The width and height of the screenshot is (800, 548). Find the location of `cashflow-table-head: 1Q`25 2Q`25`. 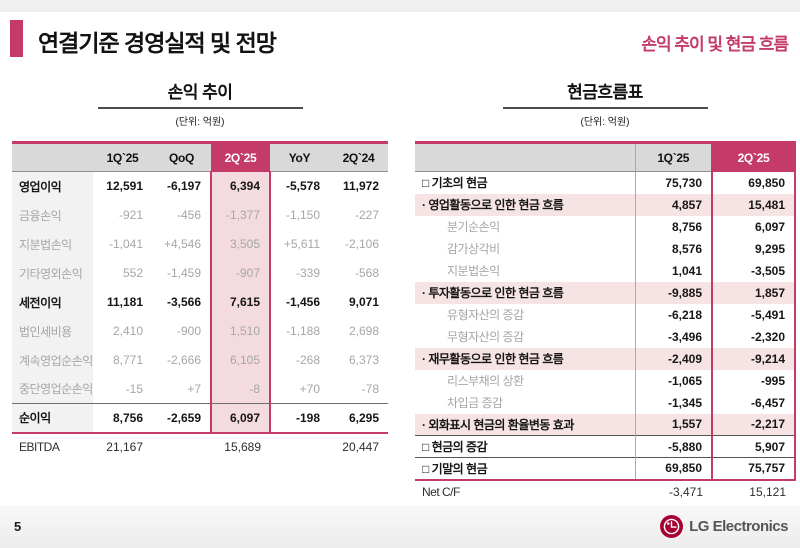

cashflow-table-head: 1Q`25 2Q`25 is located at coordinates (605, 157).